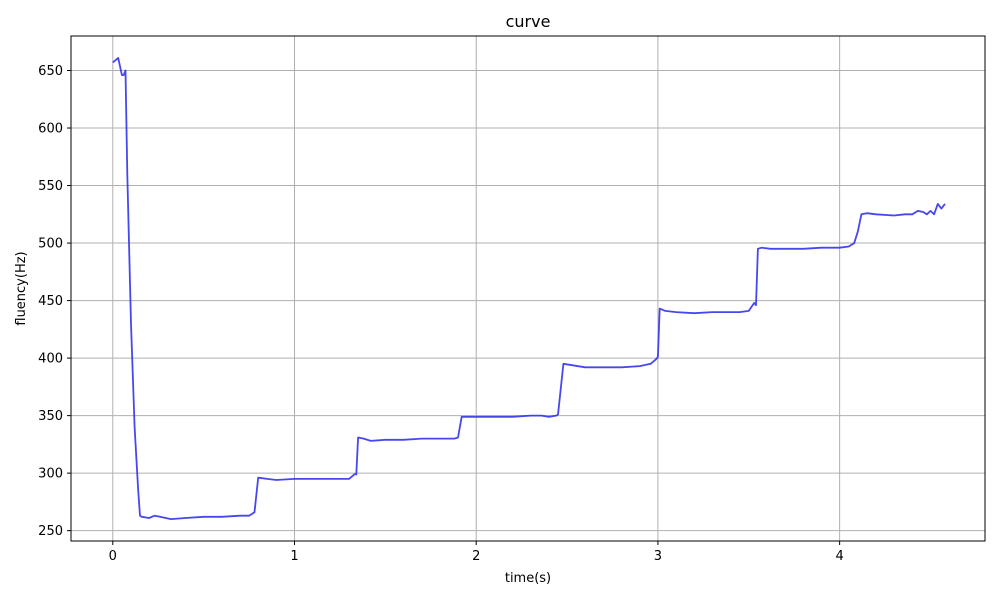 This screenshot has width=1000, height=600. I want to click on y-tick-label: 300, so click(50, 474).